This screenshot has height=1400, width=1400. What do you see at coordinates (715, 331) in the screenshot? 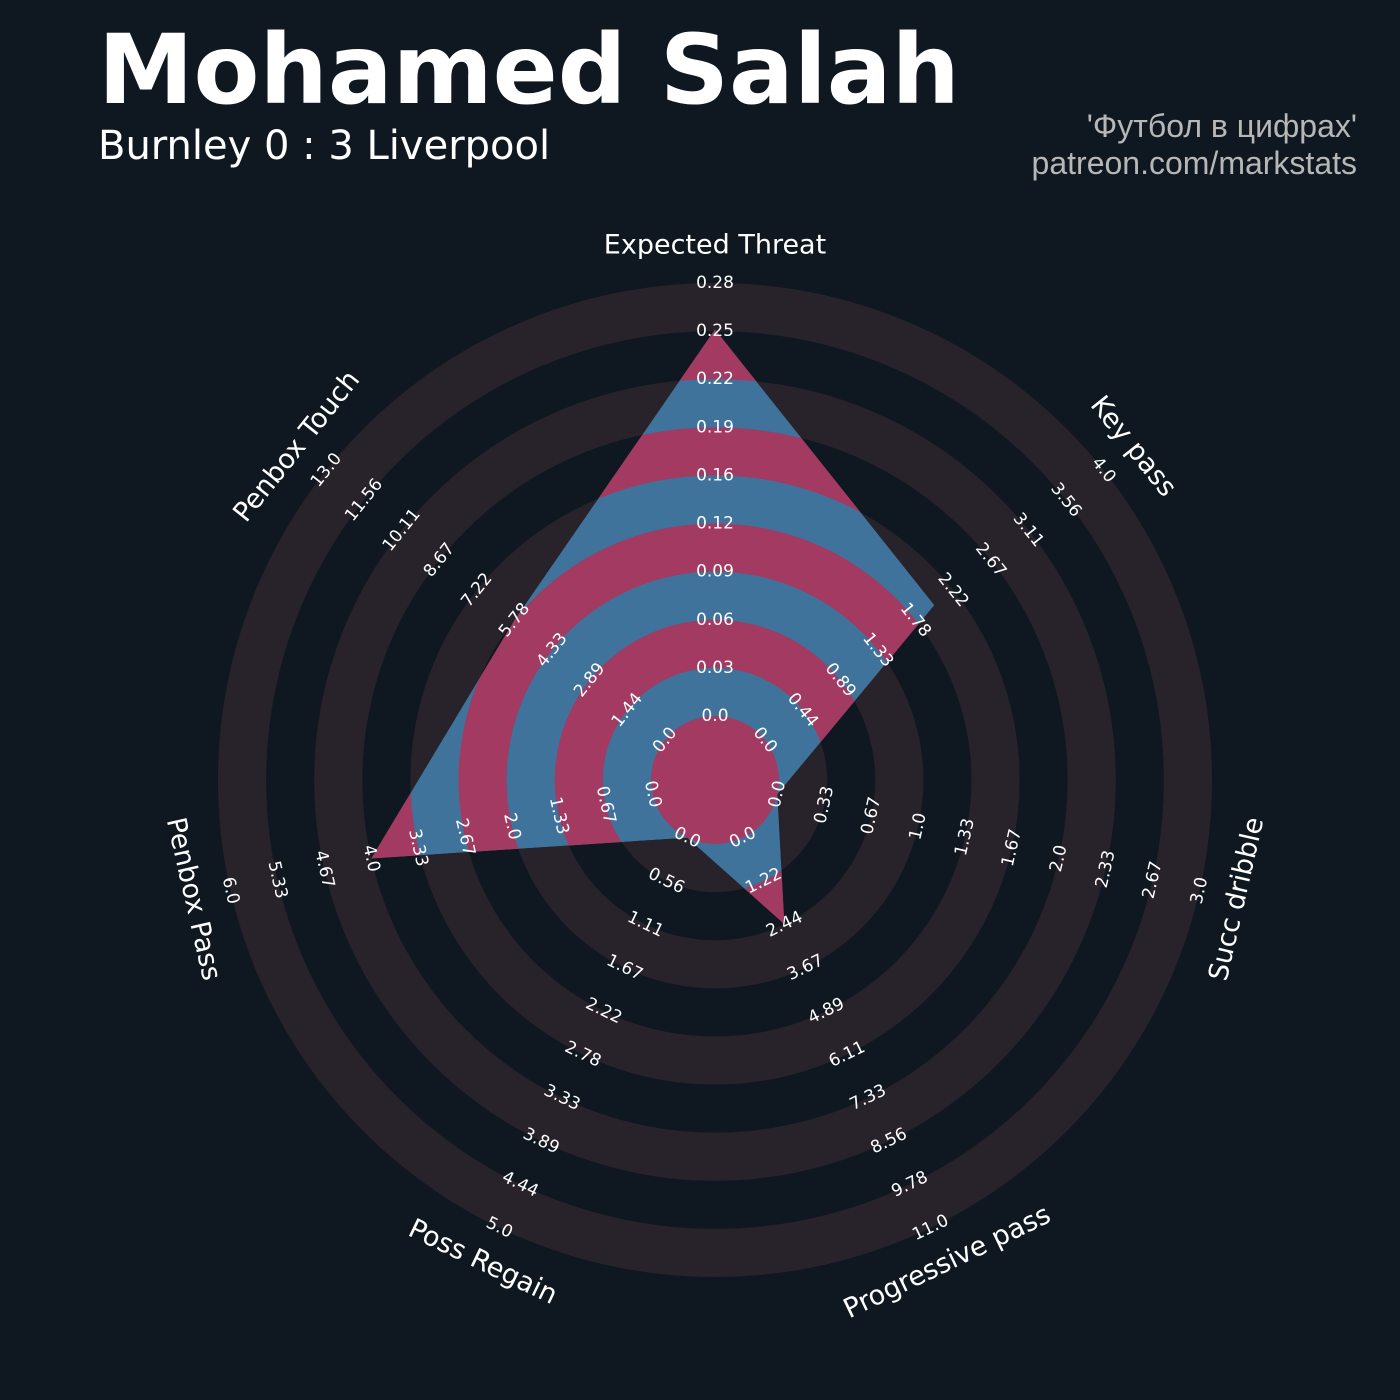
I see `tick-label: 0.25` at bounding box center [715, 331].